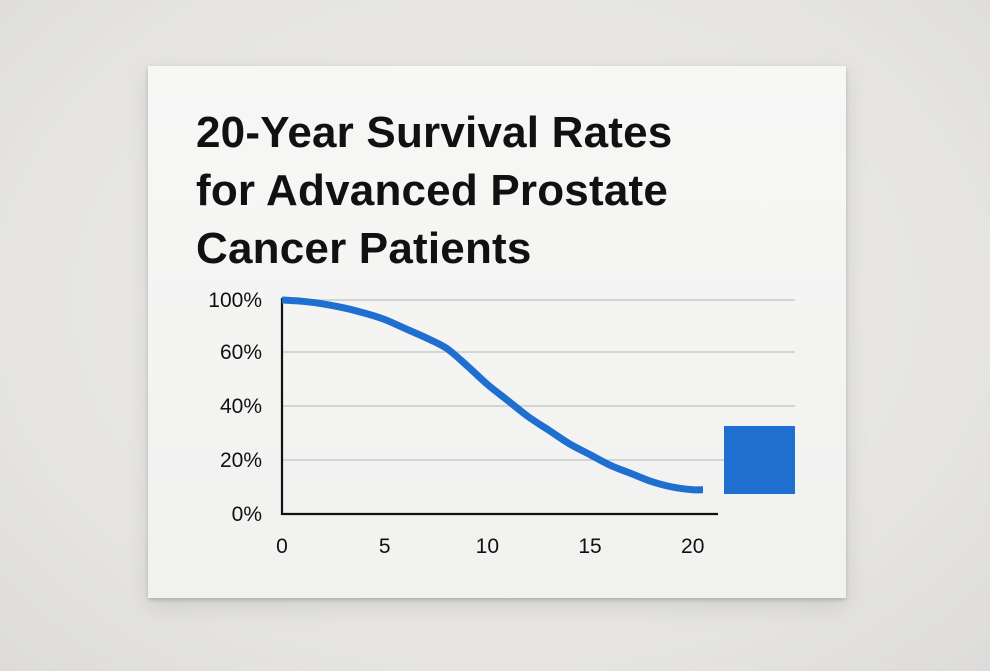  What do you see at coordinates (282, 546) in the screenshot?
I see `x-tick-label: 0` at bounding box center [282, 546].